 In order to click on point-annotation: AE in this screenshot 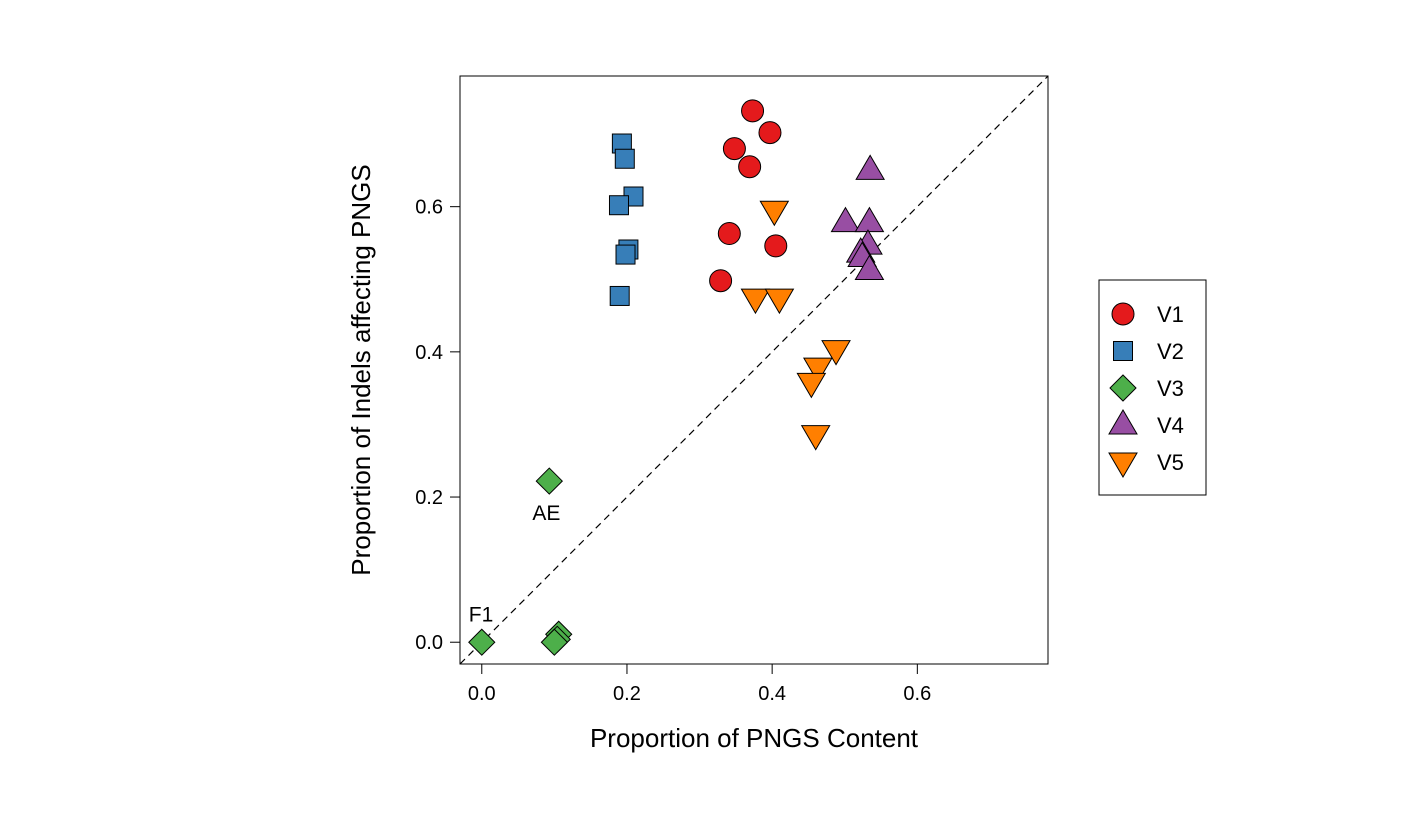, I will do `click(546, 513)`.